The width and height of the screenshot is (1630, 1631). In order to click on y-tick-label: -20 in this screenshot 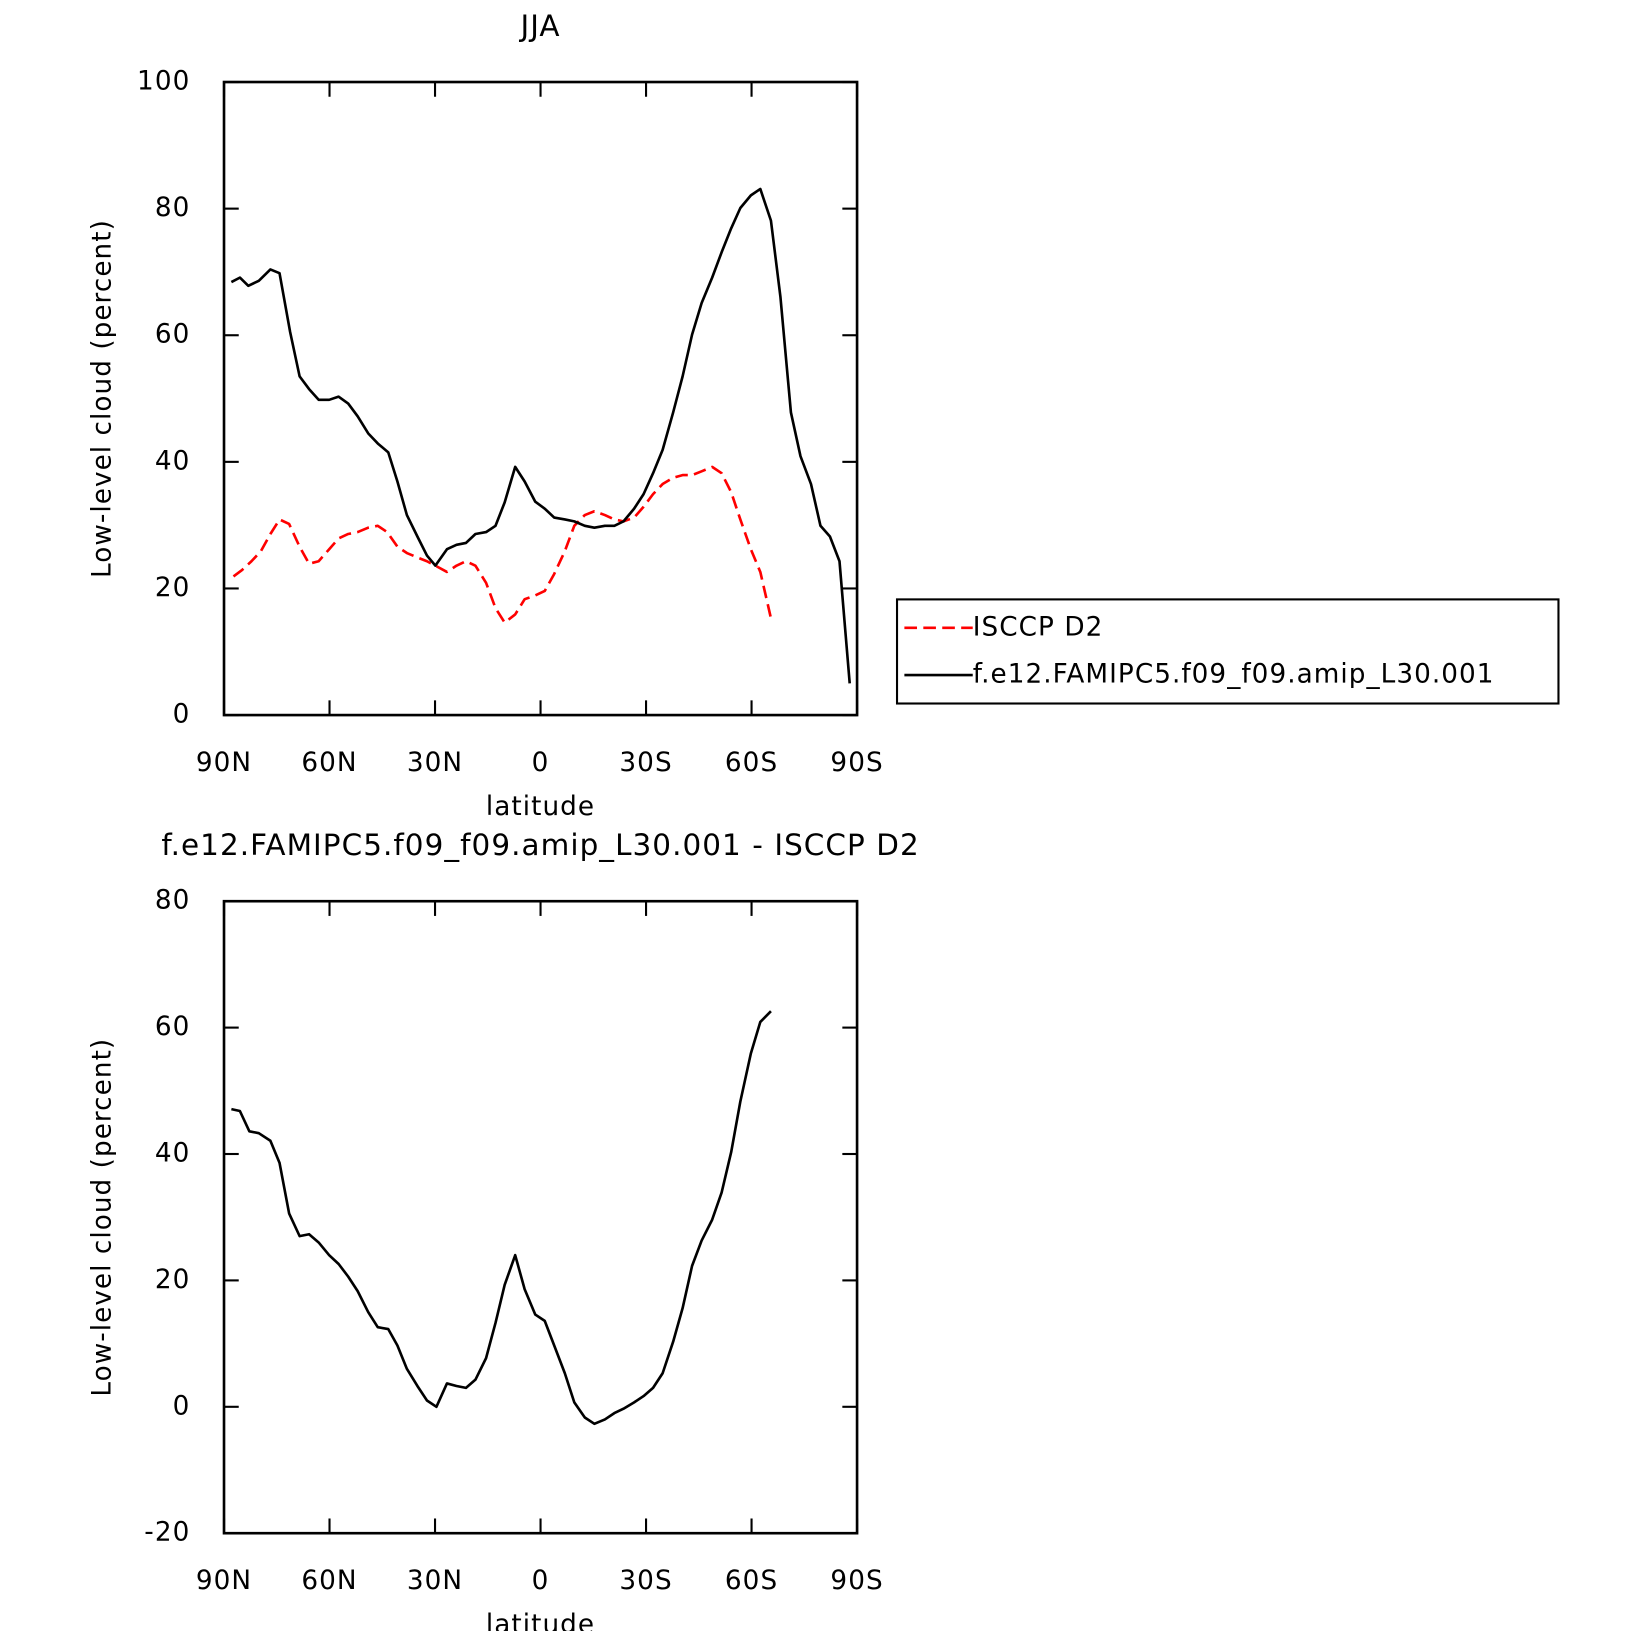, I will do `click(167, 1533)`.